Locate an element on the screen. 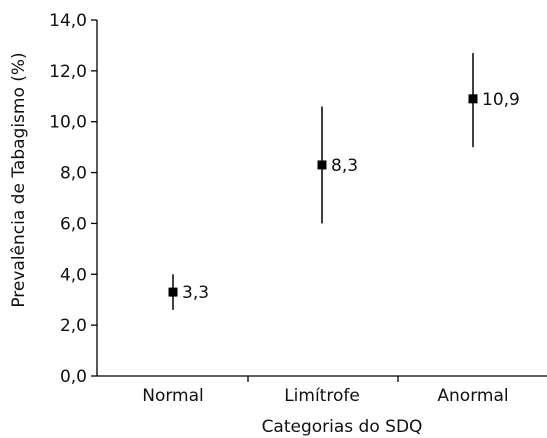  y-tick-label: 14,0 is located at coordinates (68, 21).